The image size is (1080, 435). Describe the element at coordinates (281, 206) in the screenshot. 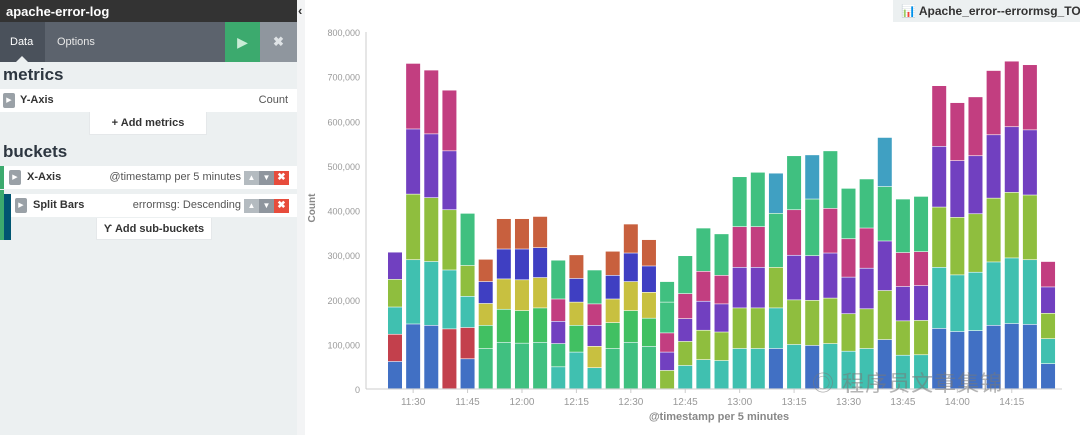

I see `remove-button: ✖` at that location.